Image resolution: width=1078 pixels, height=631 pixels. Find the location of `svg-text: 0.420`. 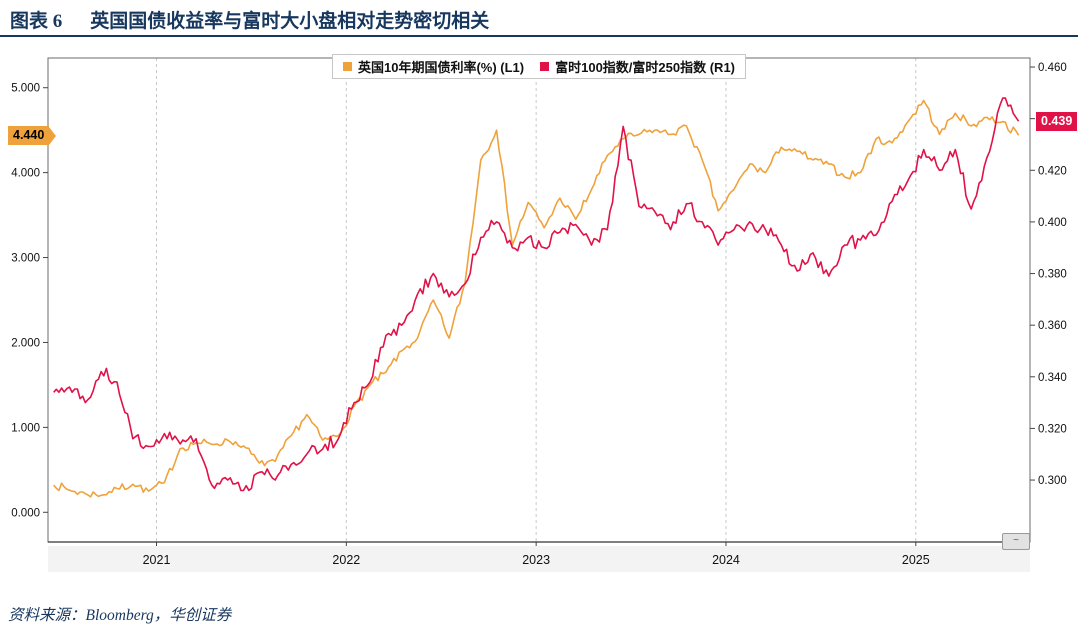

svg-text: 0.420 is located at coordinates (1052, 171).